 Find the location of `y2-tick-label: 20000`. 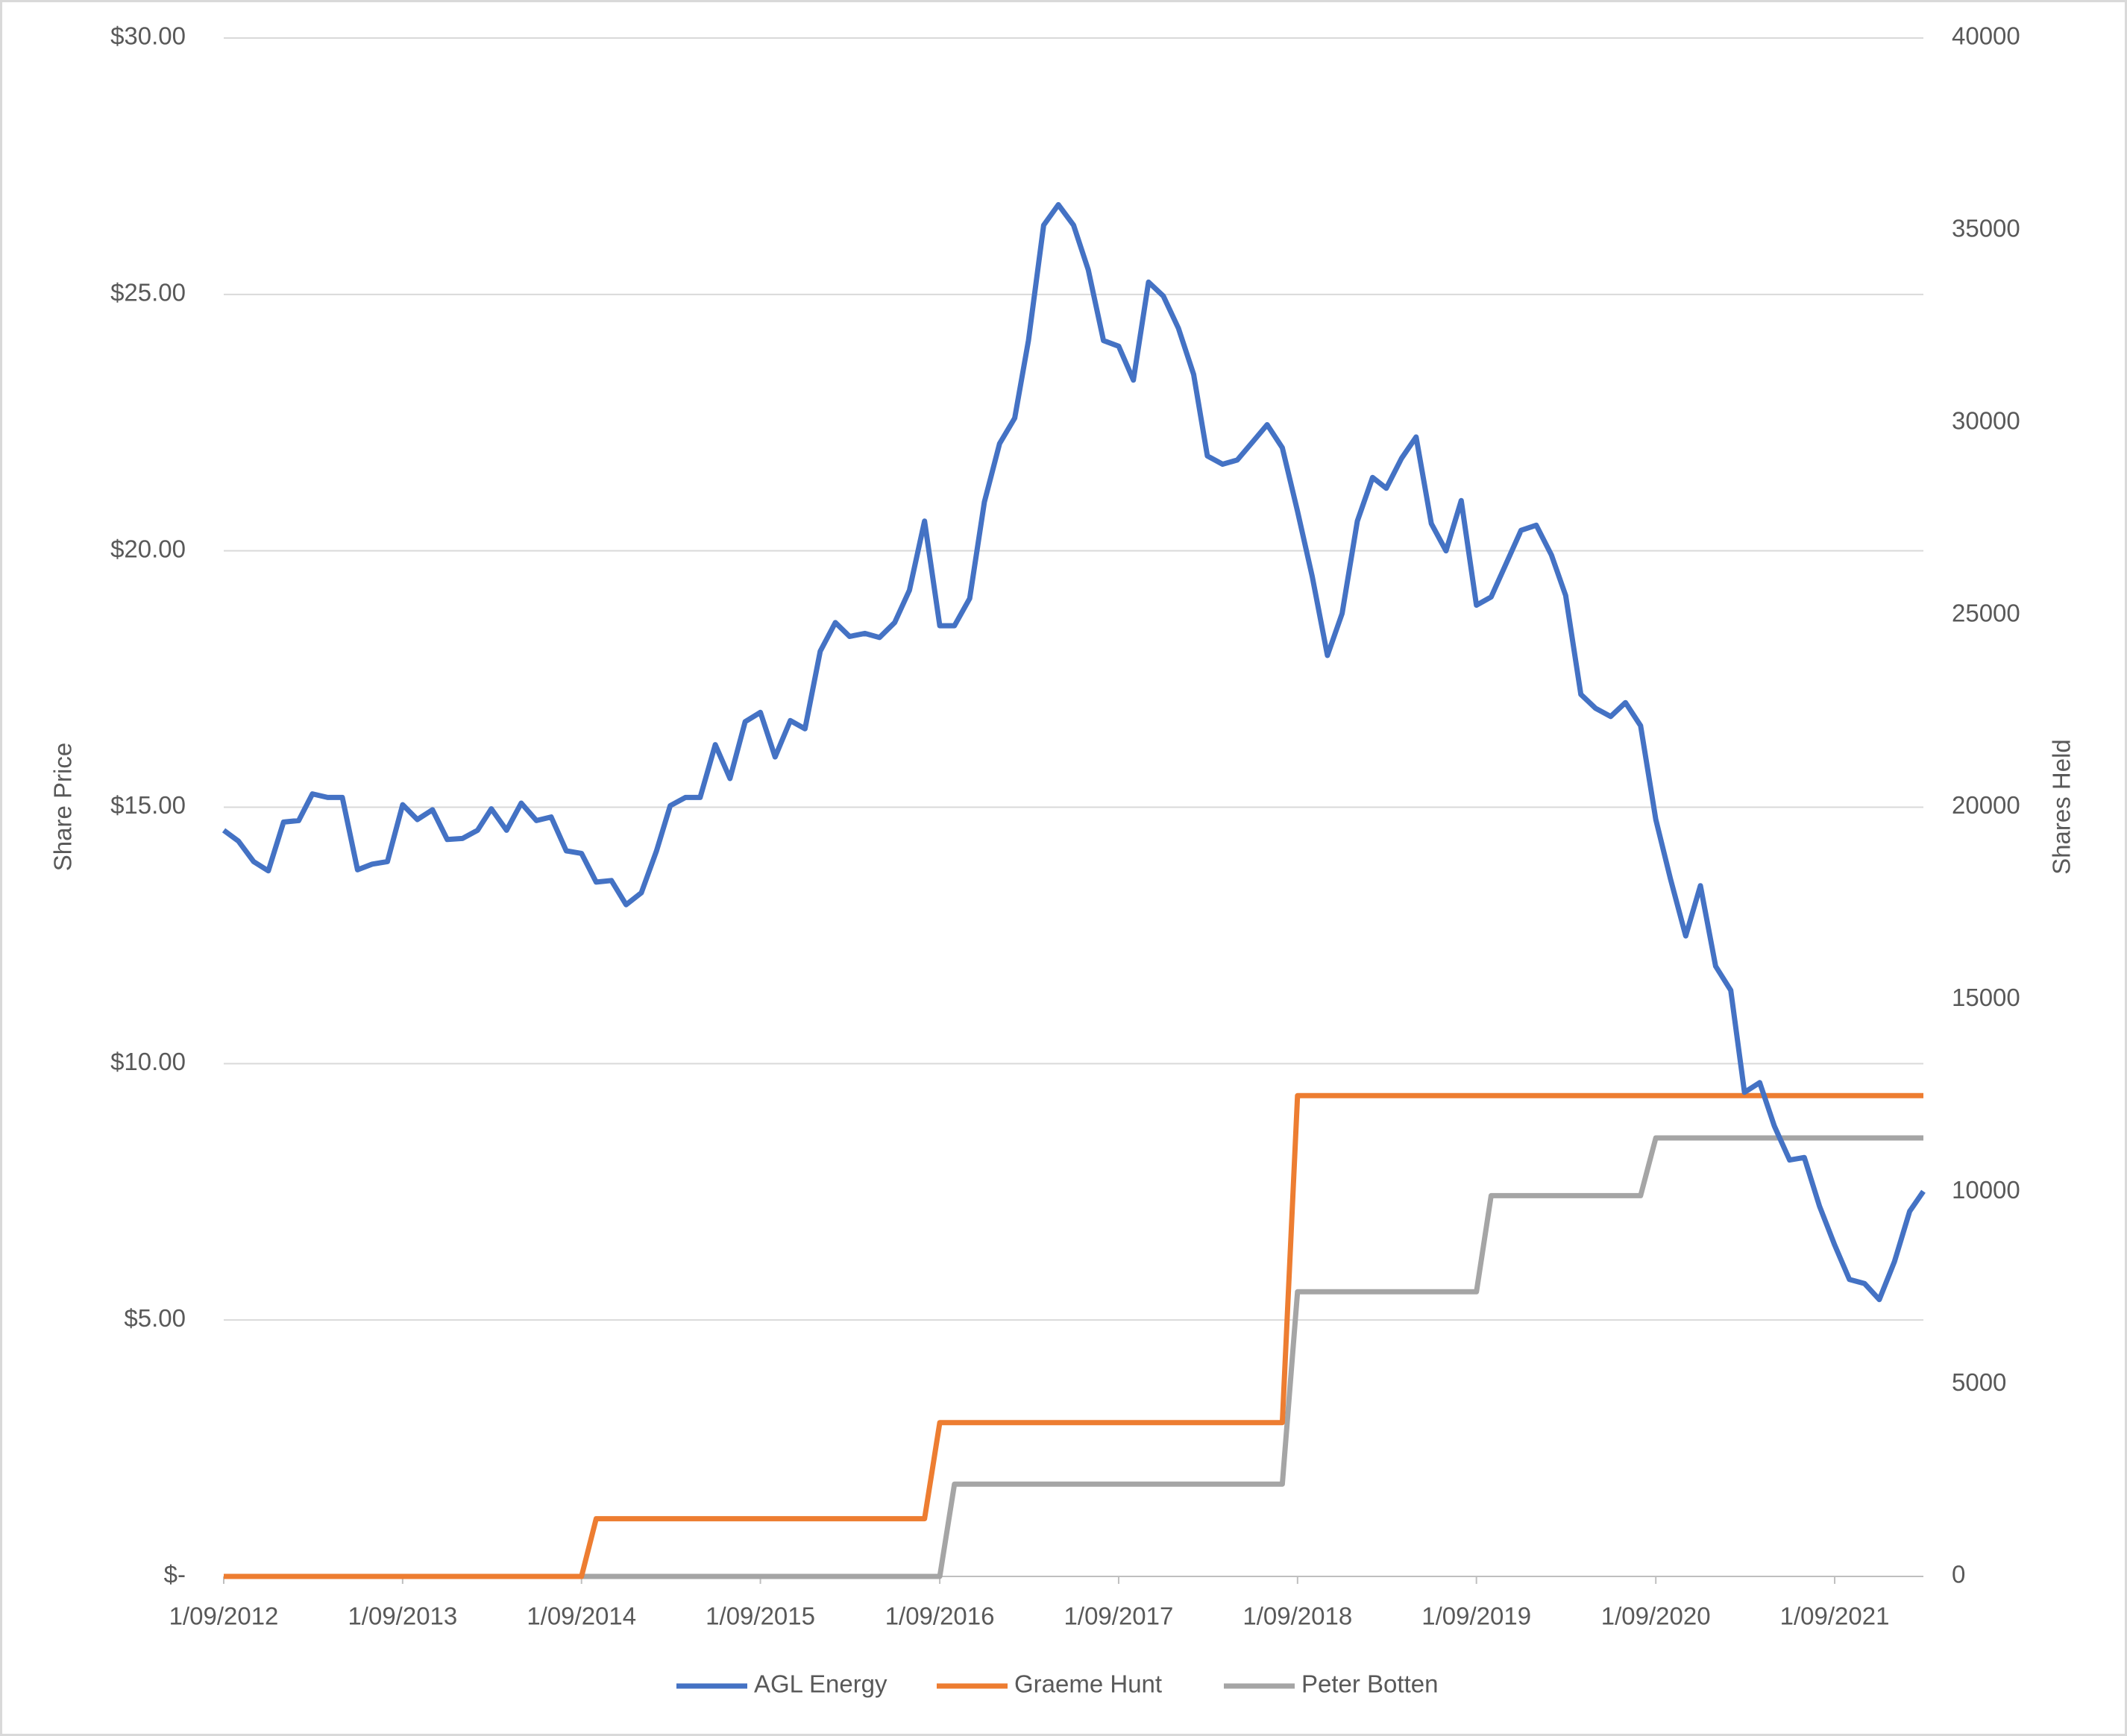

y2-tick-label: 20000 is located at coordinates (1986, 805).